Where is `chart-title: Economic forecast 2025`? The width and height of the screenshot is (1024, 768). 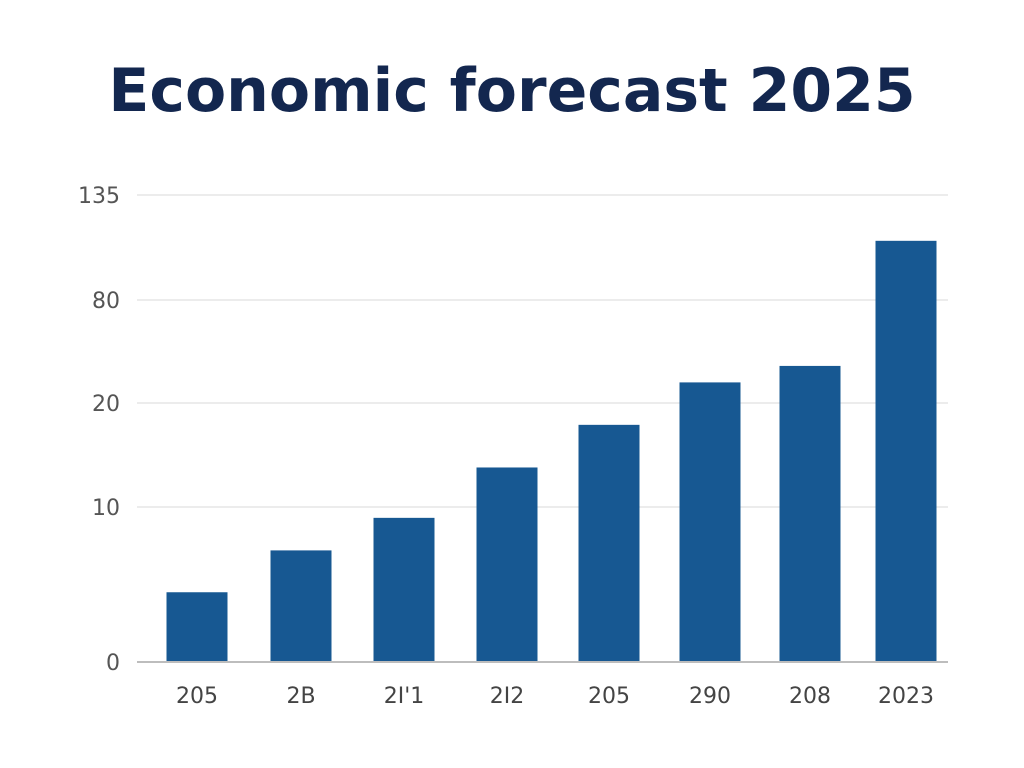
chart-title: Economic forecast 2025 is located at coordinates (512, 91).